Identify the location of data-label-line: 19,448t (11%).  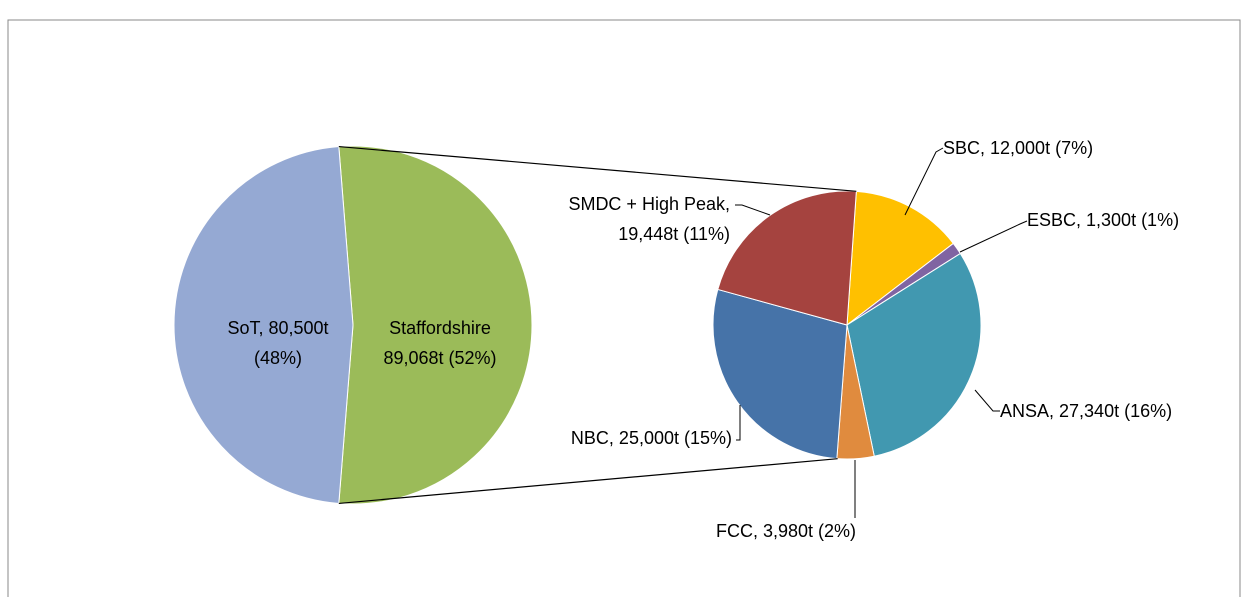
(674, 234).